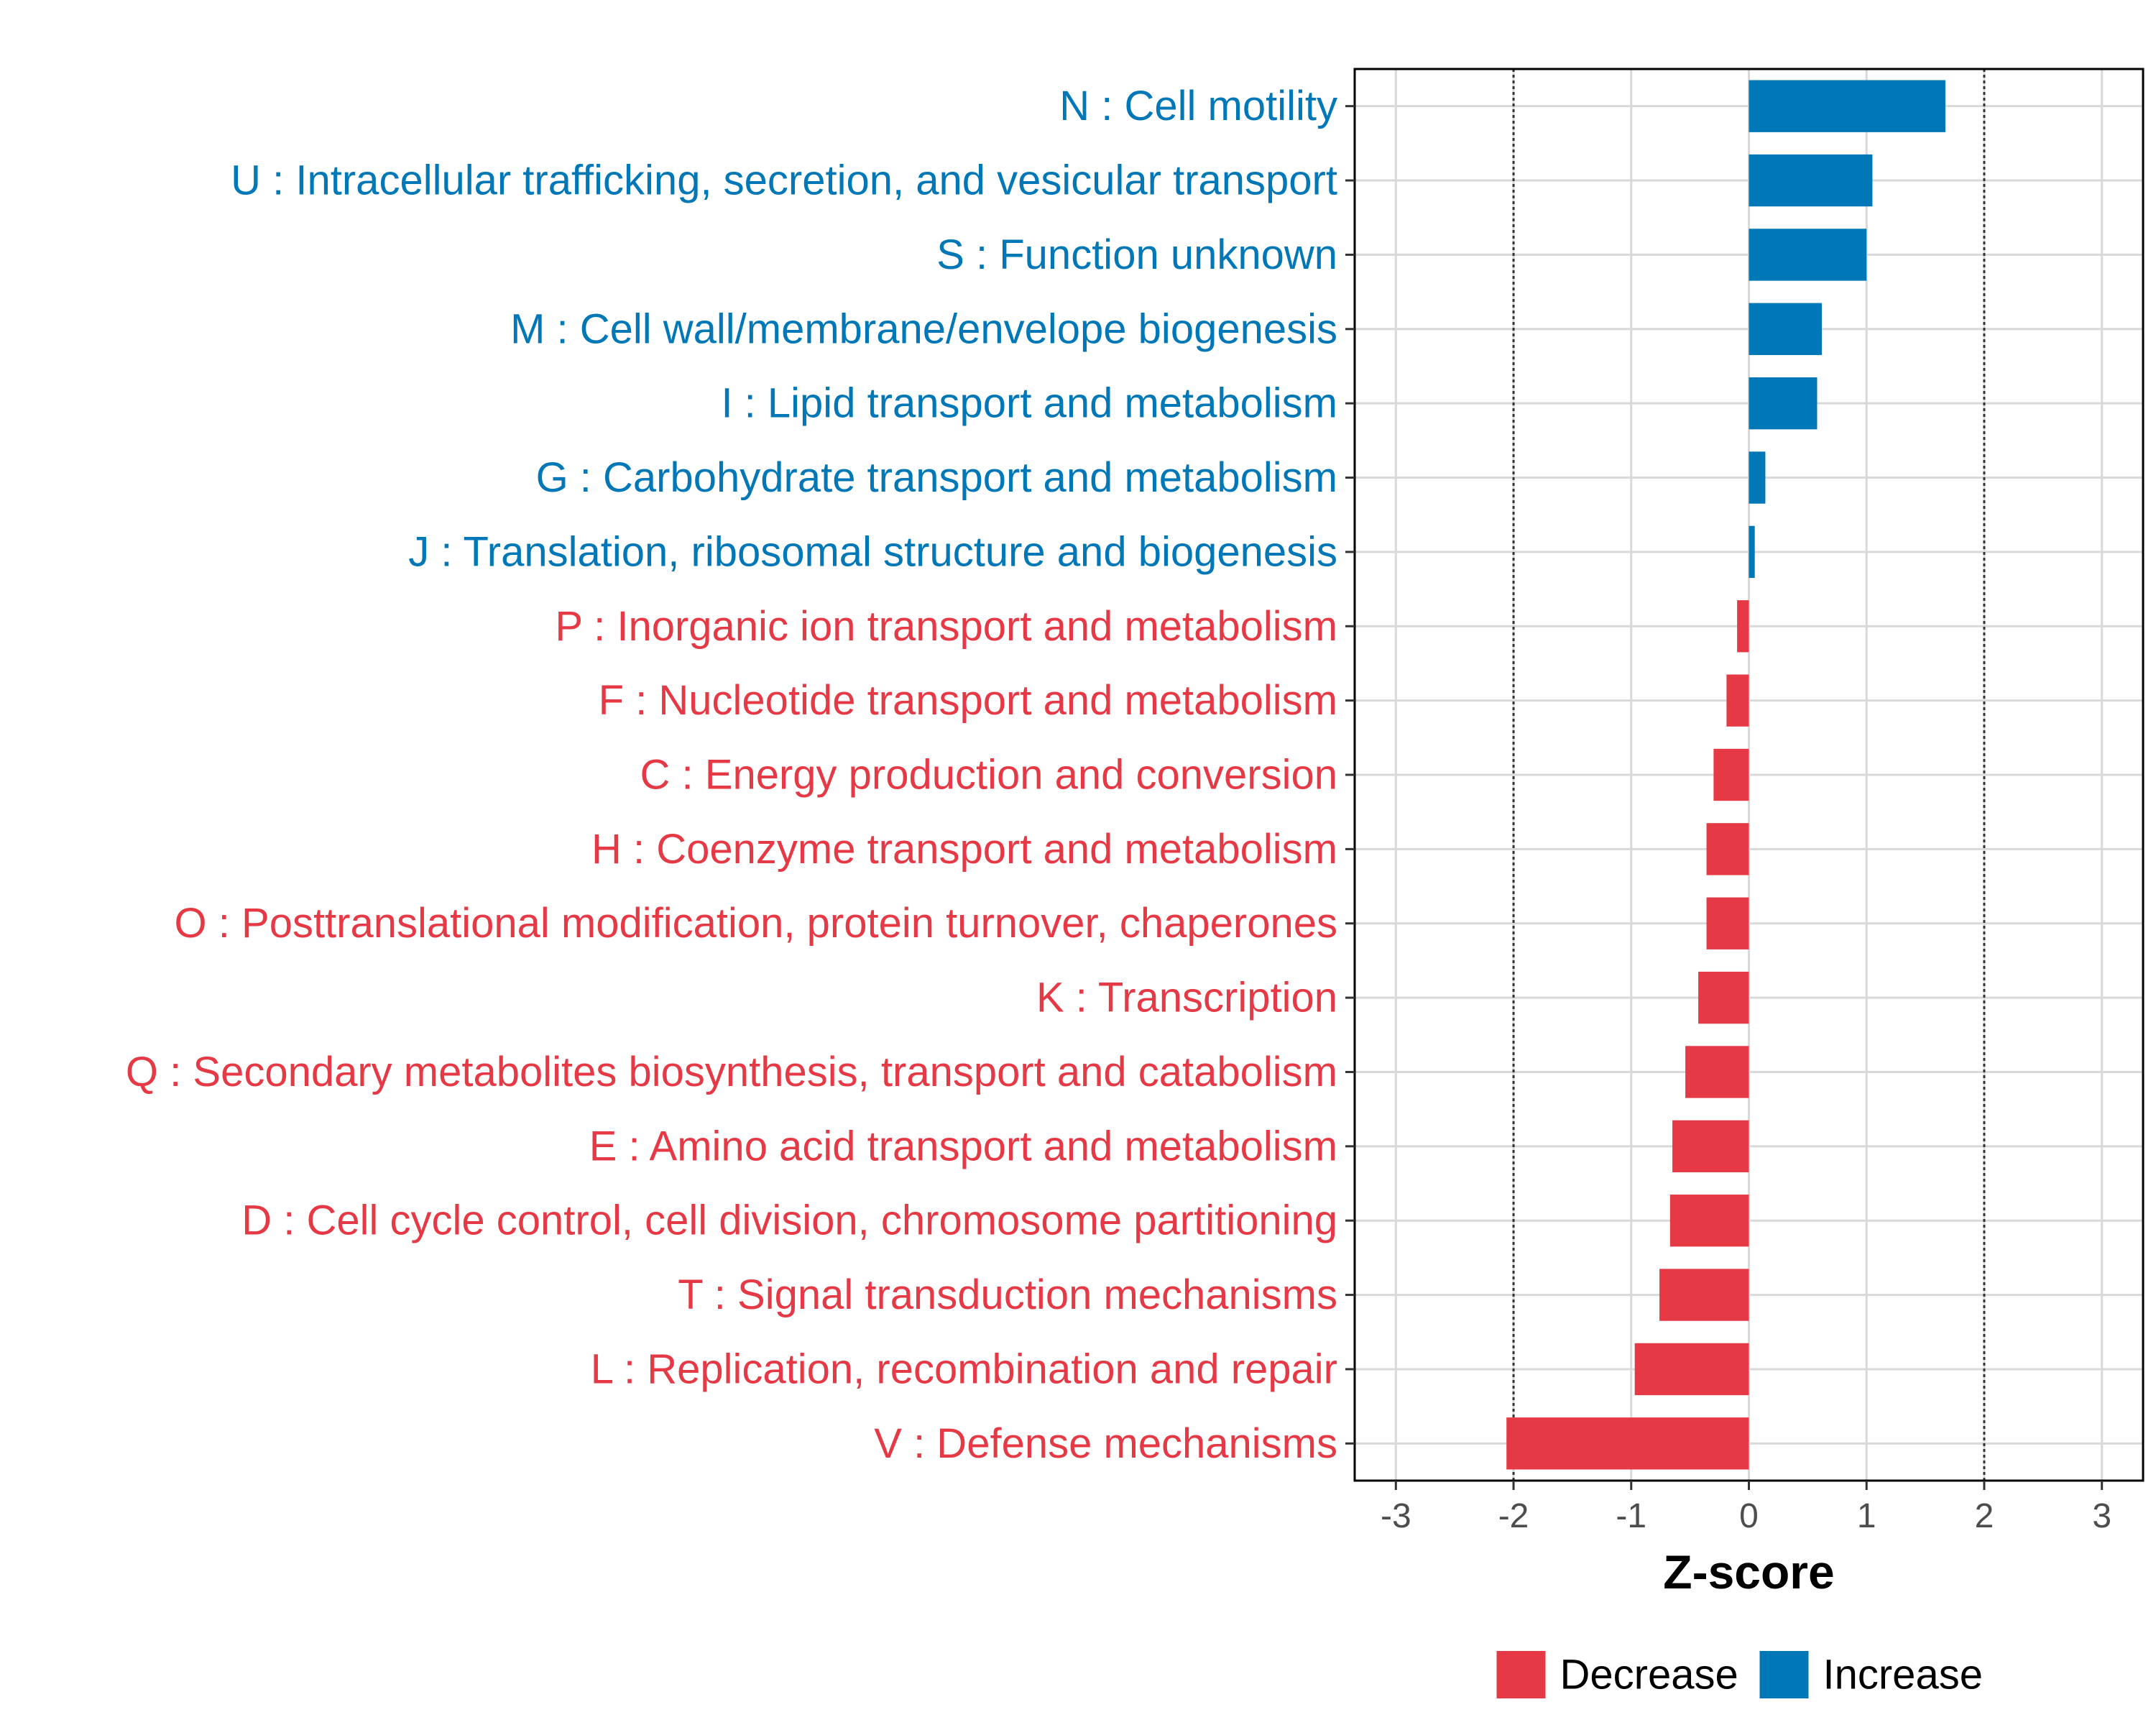  I want to click on category-label: S : Function unknown, so click(1136, 254).